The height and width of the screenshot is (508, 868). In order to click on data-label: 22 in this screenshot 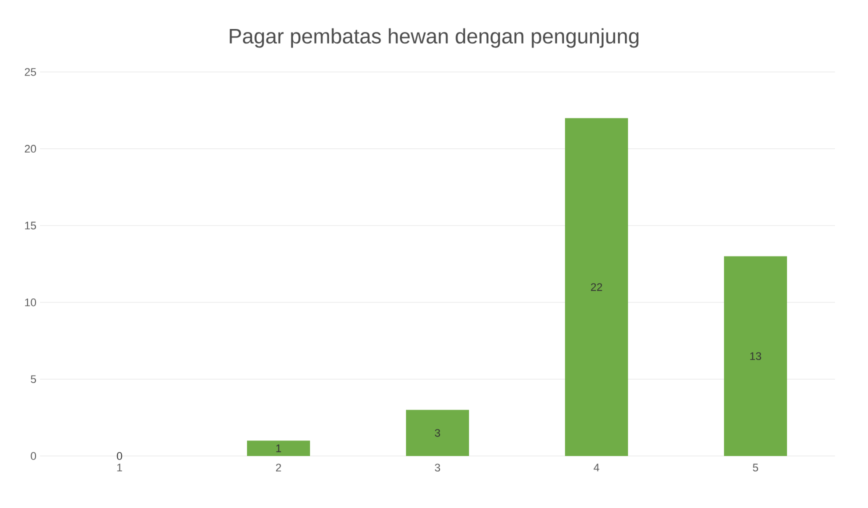, I will do `click(596, 287)`.